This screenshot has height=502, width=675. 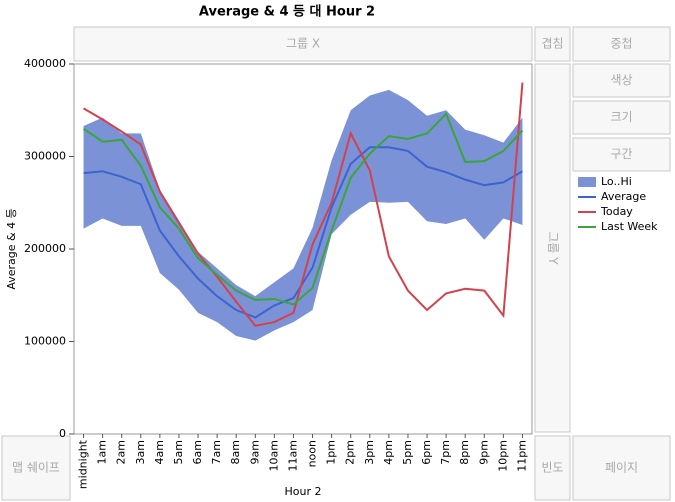 I want to click on drop-zone: 그룹 X, so click(x=303, y=44).